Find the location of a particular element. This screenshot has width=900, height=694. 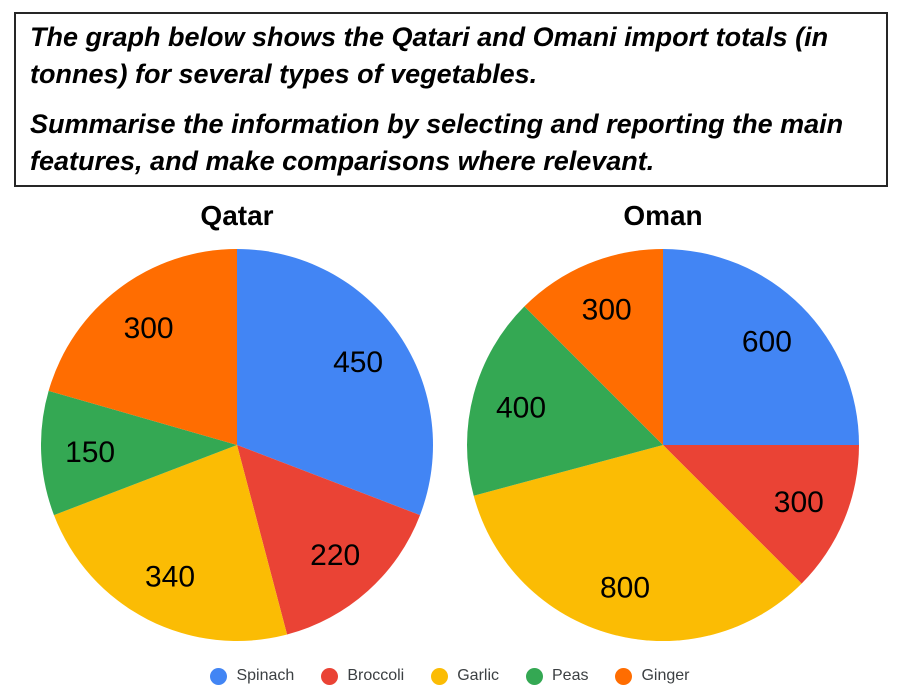

pie-value-label-qatar-broccoli: 220 is located at coordinates (335, 555).